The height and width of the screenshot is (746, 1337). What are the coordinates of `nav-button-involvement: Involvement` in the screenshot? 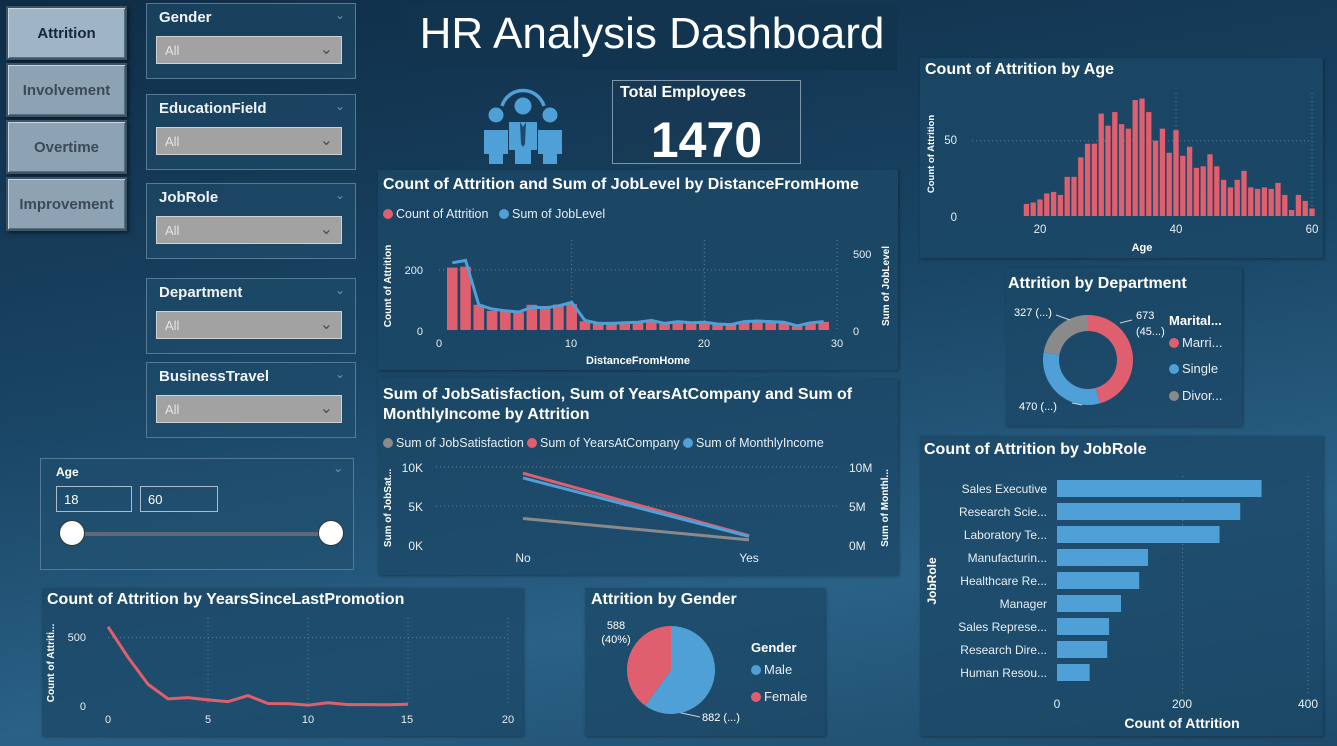 It's located at (66, 90).